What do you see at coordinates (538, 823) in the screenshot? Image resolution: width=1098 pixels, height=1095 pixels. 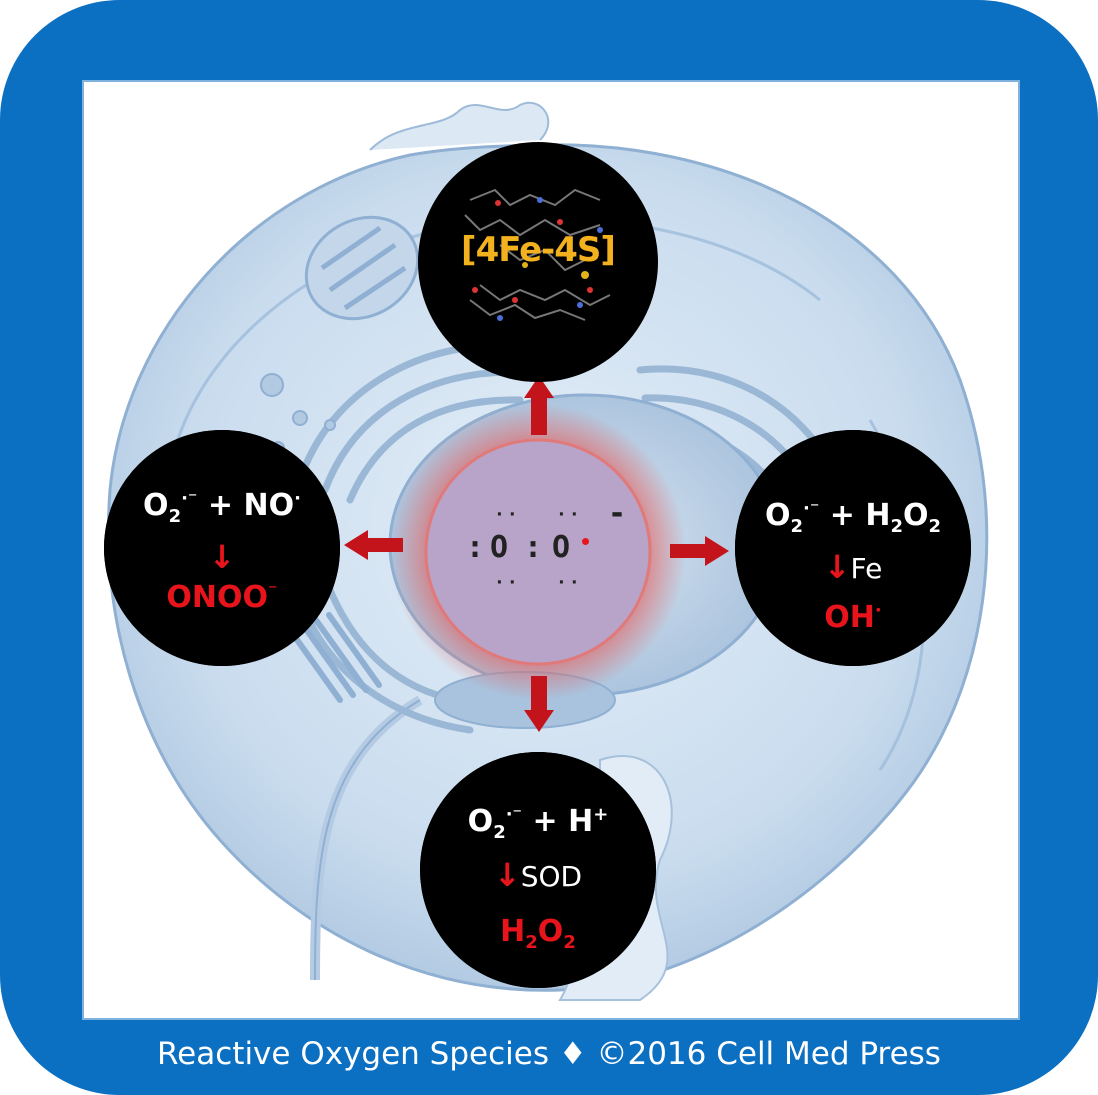 I see `reactants: O2·⁻ + H+` at bounding box center [538, 823].